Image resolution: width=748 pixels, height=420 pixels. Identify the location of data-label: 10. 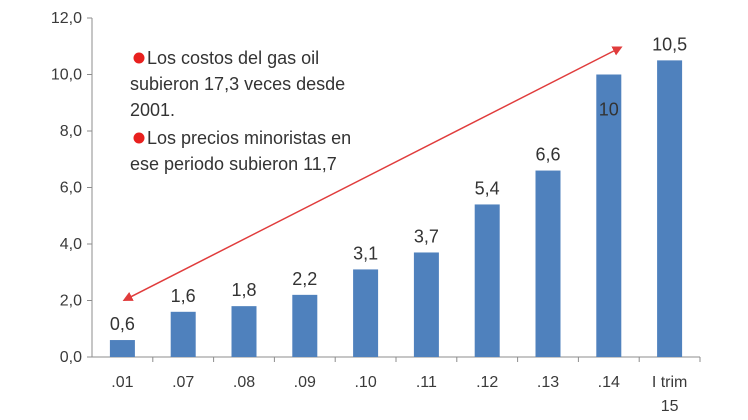
(609, 110).